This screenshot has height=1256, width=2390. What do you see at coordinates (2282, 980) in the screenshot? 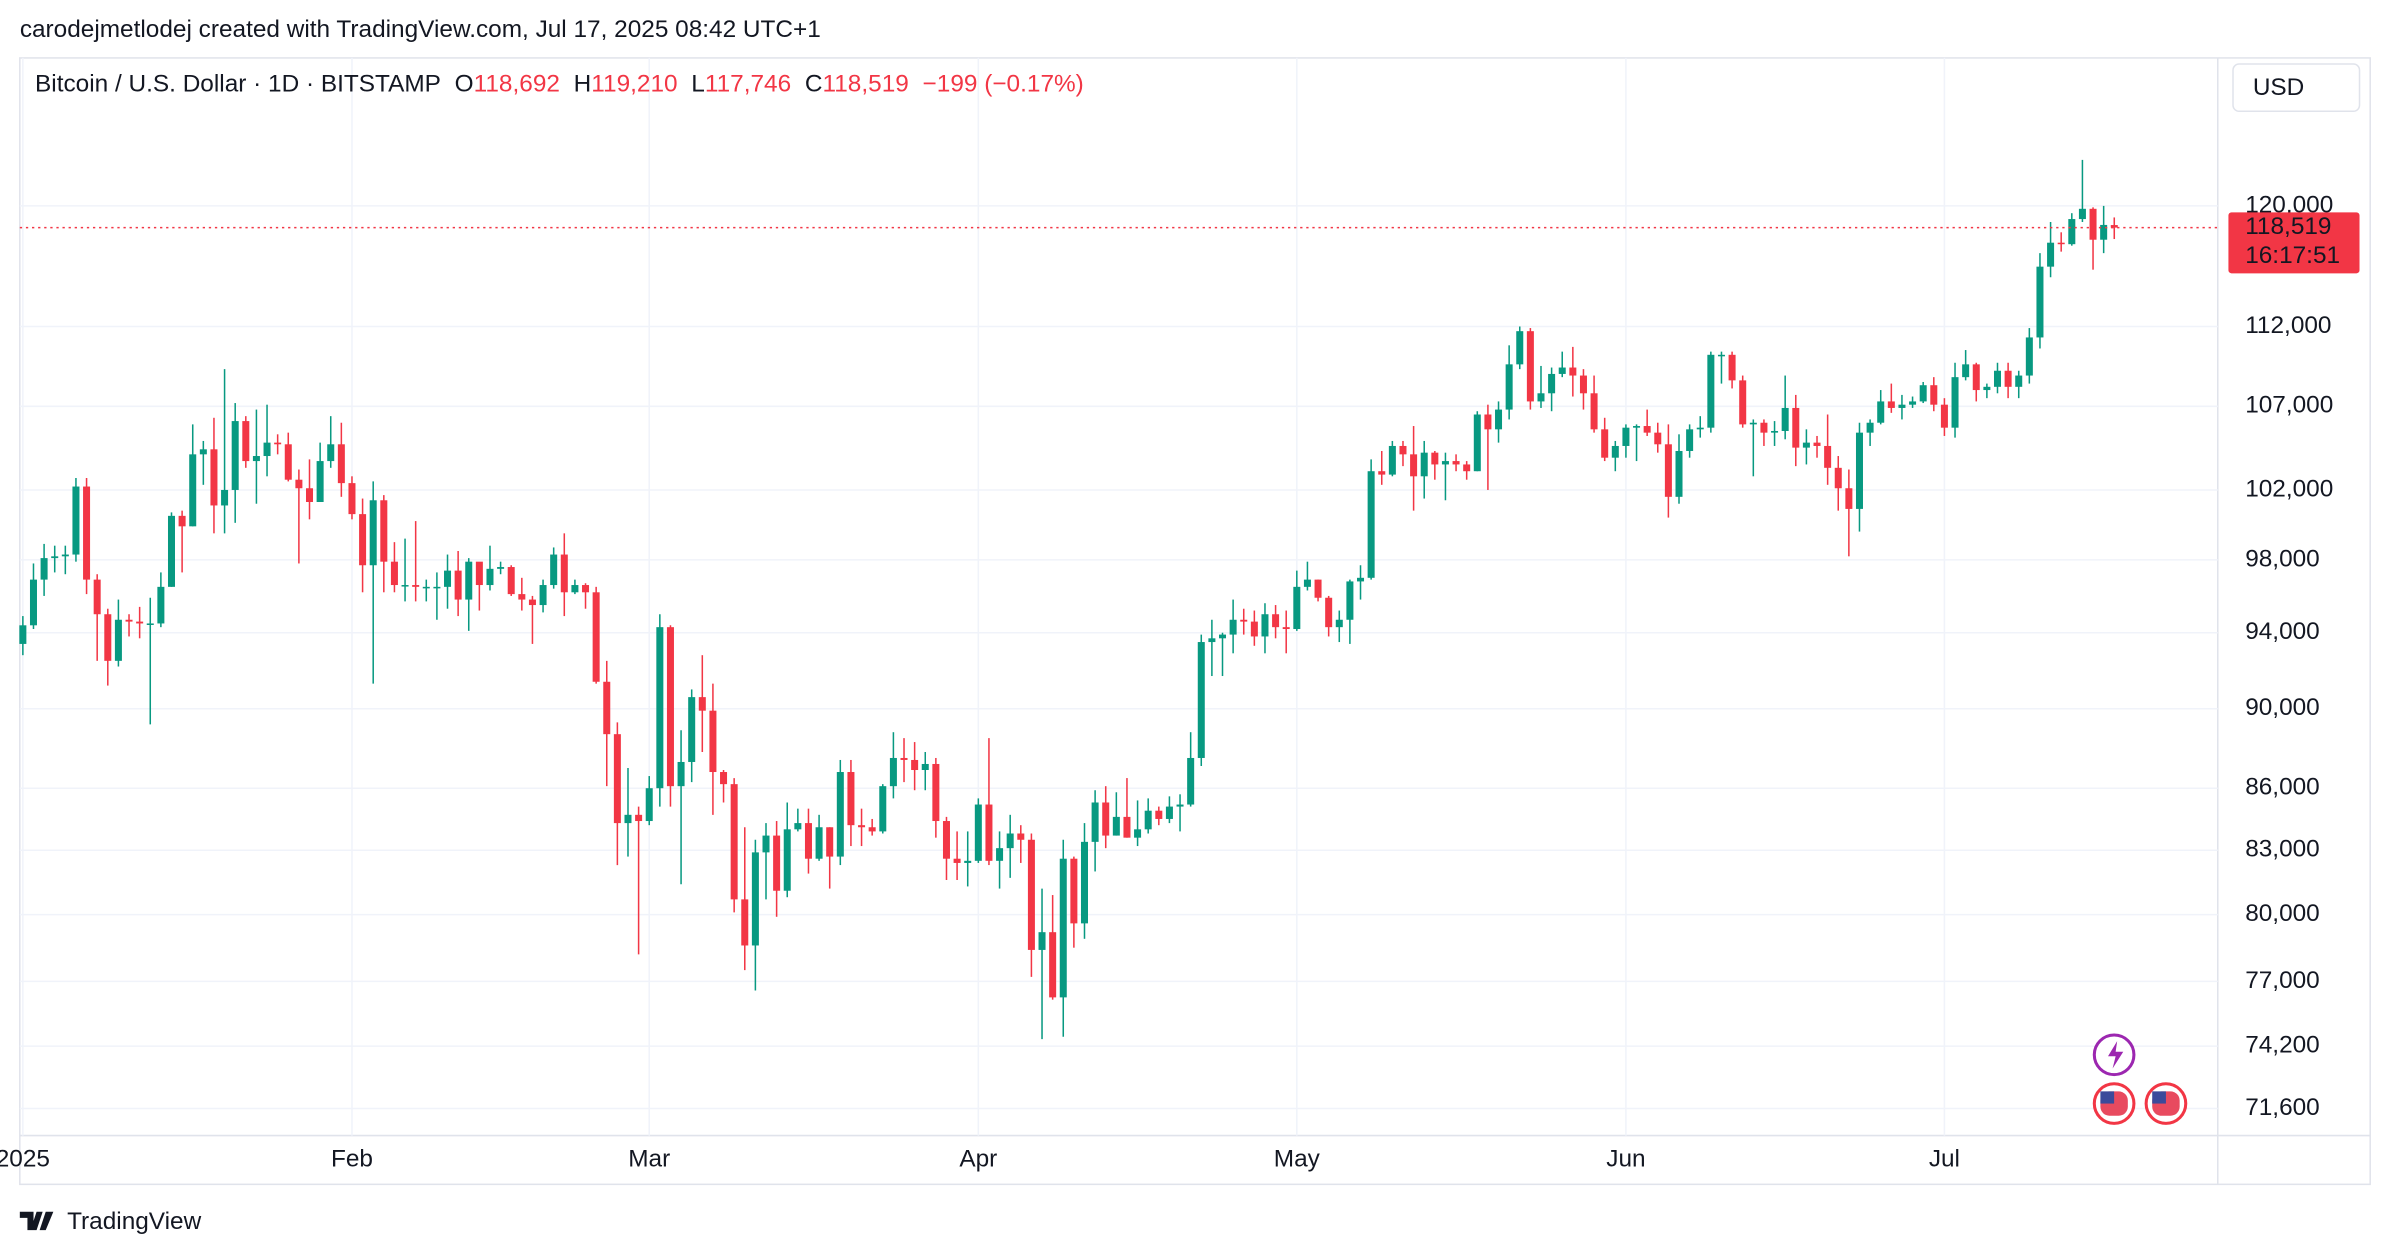
I see `y-tick-label: 77,000` at bounding box center [2282, 980].